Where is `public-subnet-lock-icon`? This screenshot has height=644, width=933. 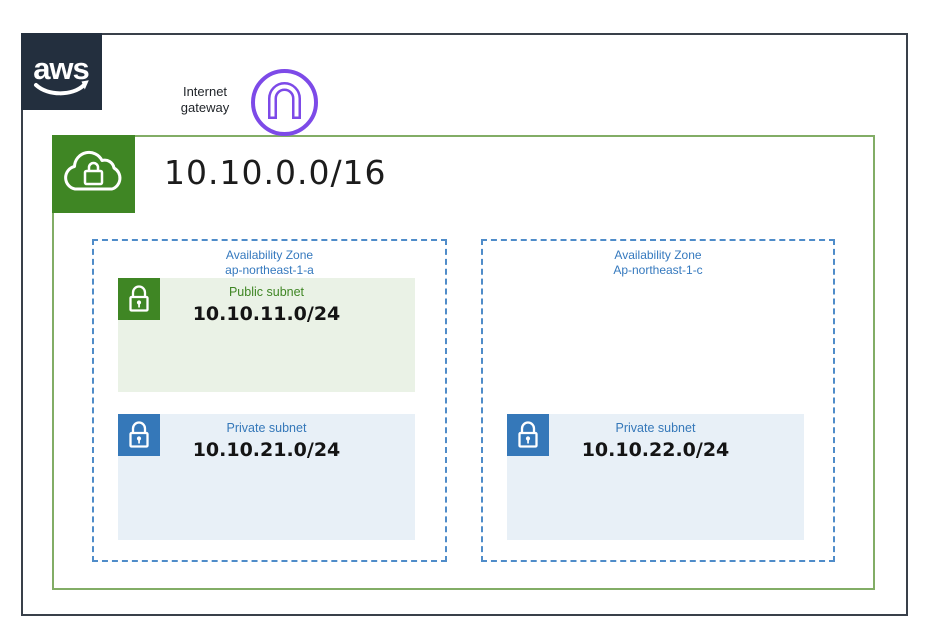 public-subnet-lock-icon is located at coordinates (139, 299).